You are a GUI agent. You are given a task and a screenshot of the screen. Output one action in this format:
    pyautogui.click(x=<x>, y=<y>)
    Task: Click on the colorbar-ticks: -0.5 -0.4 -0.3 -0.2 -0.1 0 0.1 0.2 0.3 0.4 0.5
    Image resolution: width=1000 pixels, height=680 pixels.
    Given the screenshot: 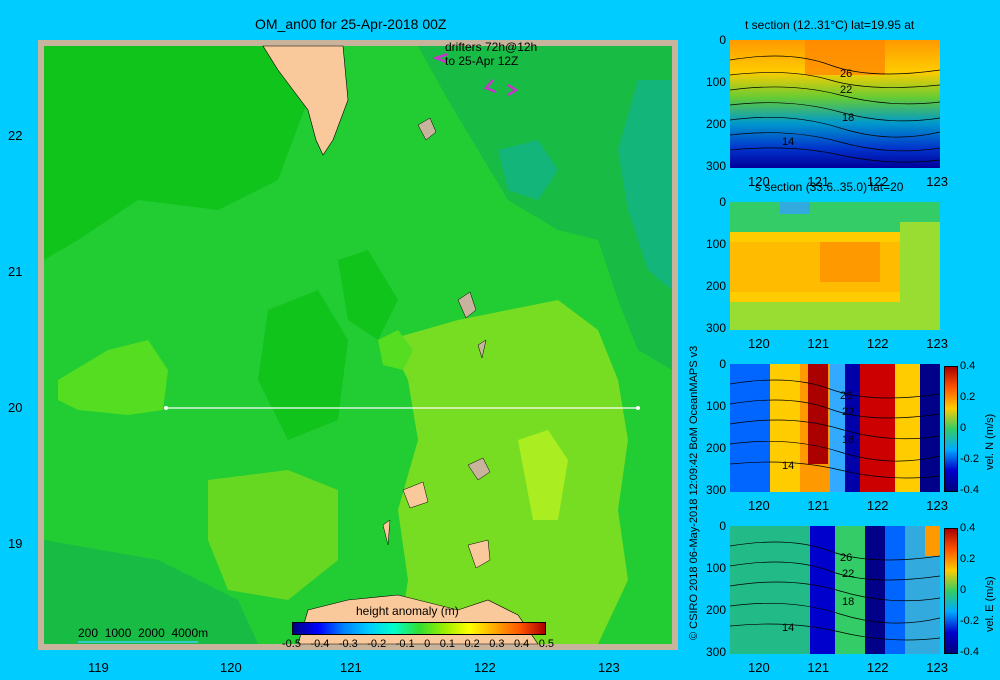 What is the action you would take?
    pyautogui.click(x=418, y=644)
    